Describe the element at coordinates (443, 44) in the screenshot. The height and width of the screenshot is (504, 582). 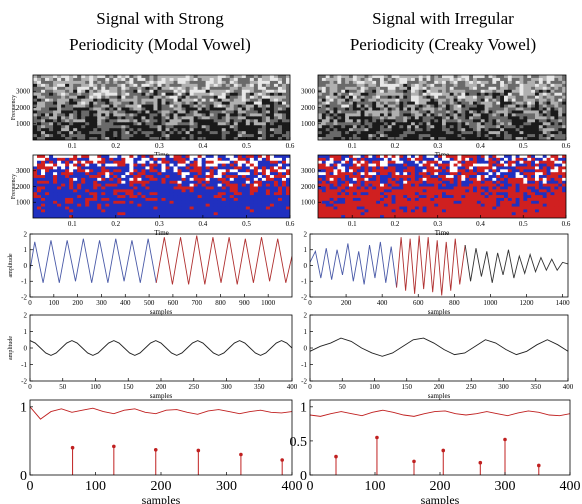
I see `column-title: Periodicity (Creaky Vowel)` at that location.